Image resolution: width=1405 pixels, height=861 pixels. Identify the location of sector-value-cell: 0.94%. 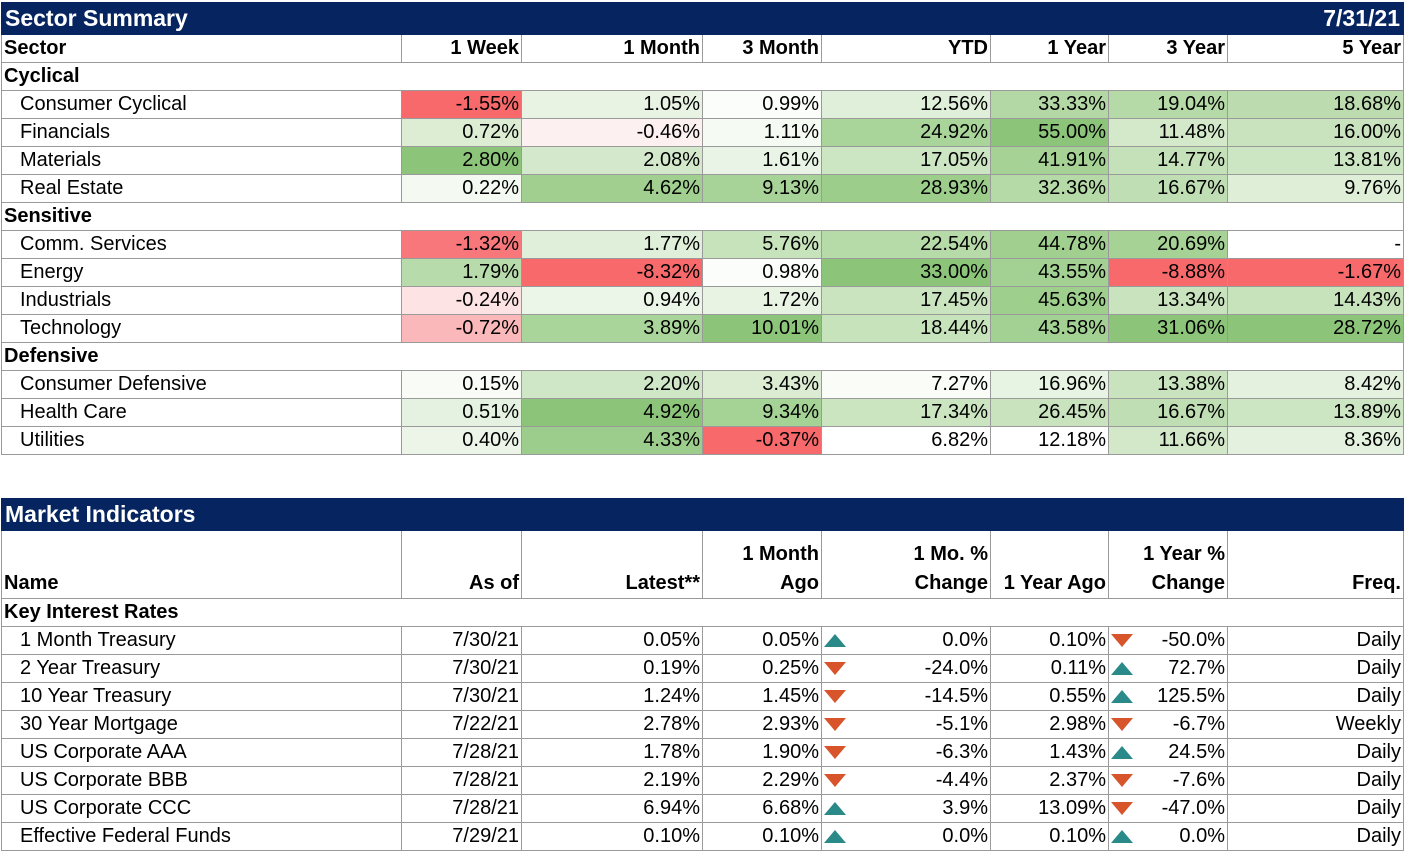
(612, 300).